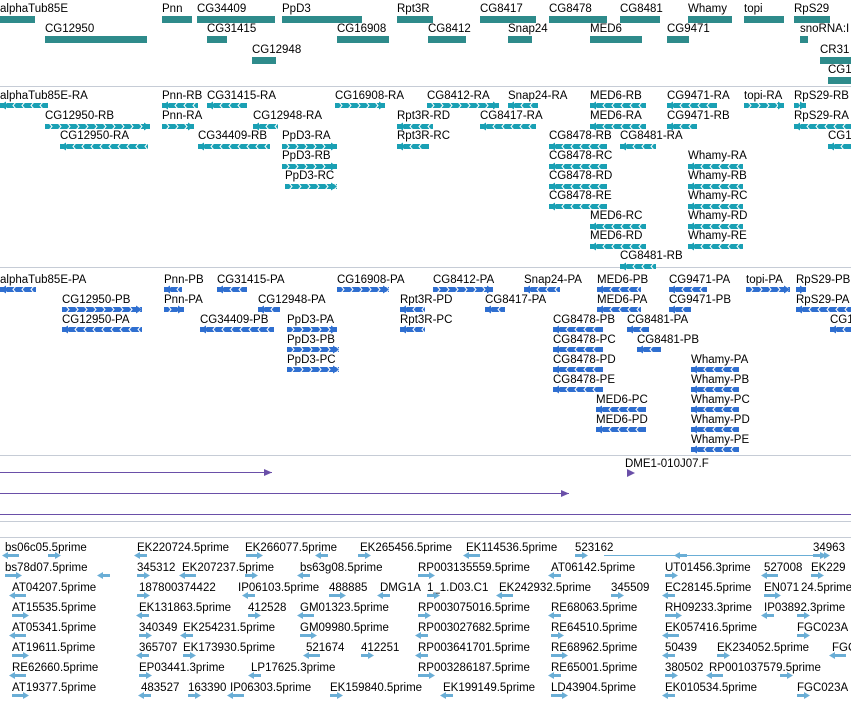 The height and width of the screenshot is (703, 851). Describe the element at coordinates (835, 50) in the screenshot. I see `gene-label: CR31` at that location.